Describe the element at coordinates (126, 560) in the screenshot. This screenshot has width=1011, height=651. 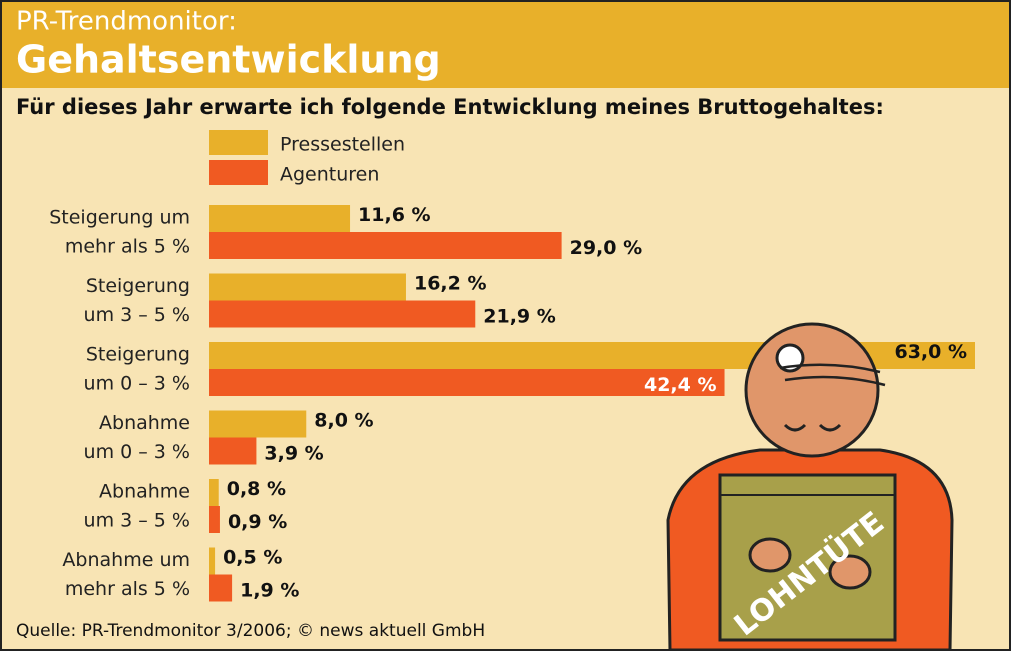
I see `category-label: Abnahme um` at that location.